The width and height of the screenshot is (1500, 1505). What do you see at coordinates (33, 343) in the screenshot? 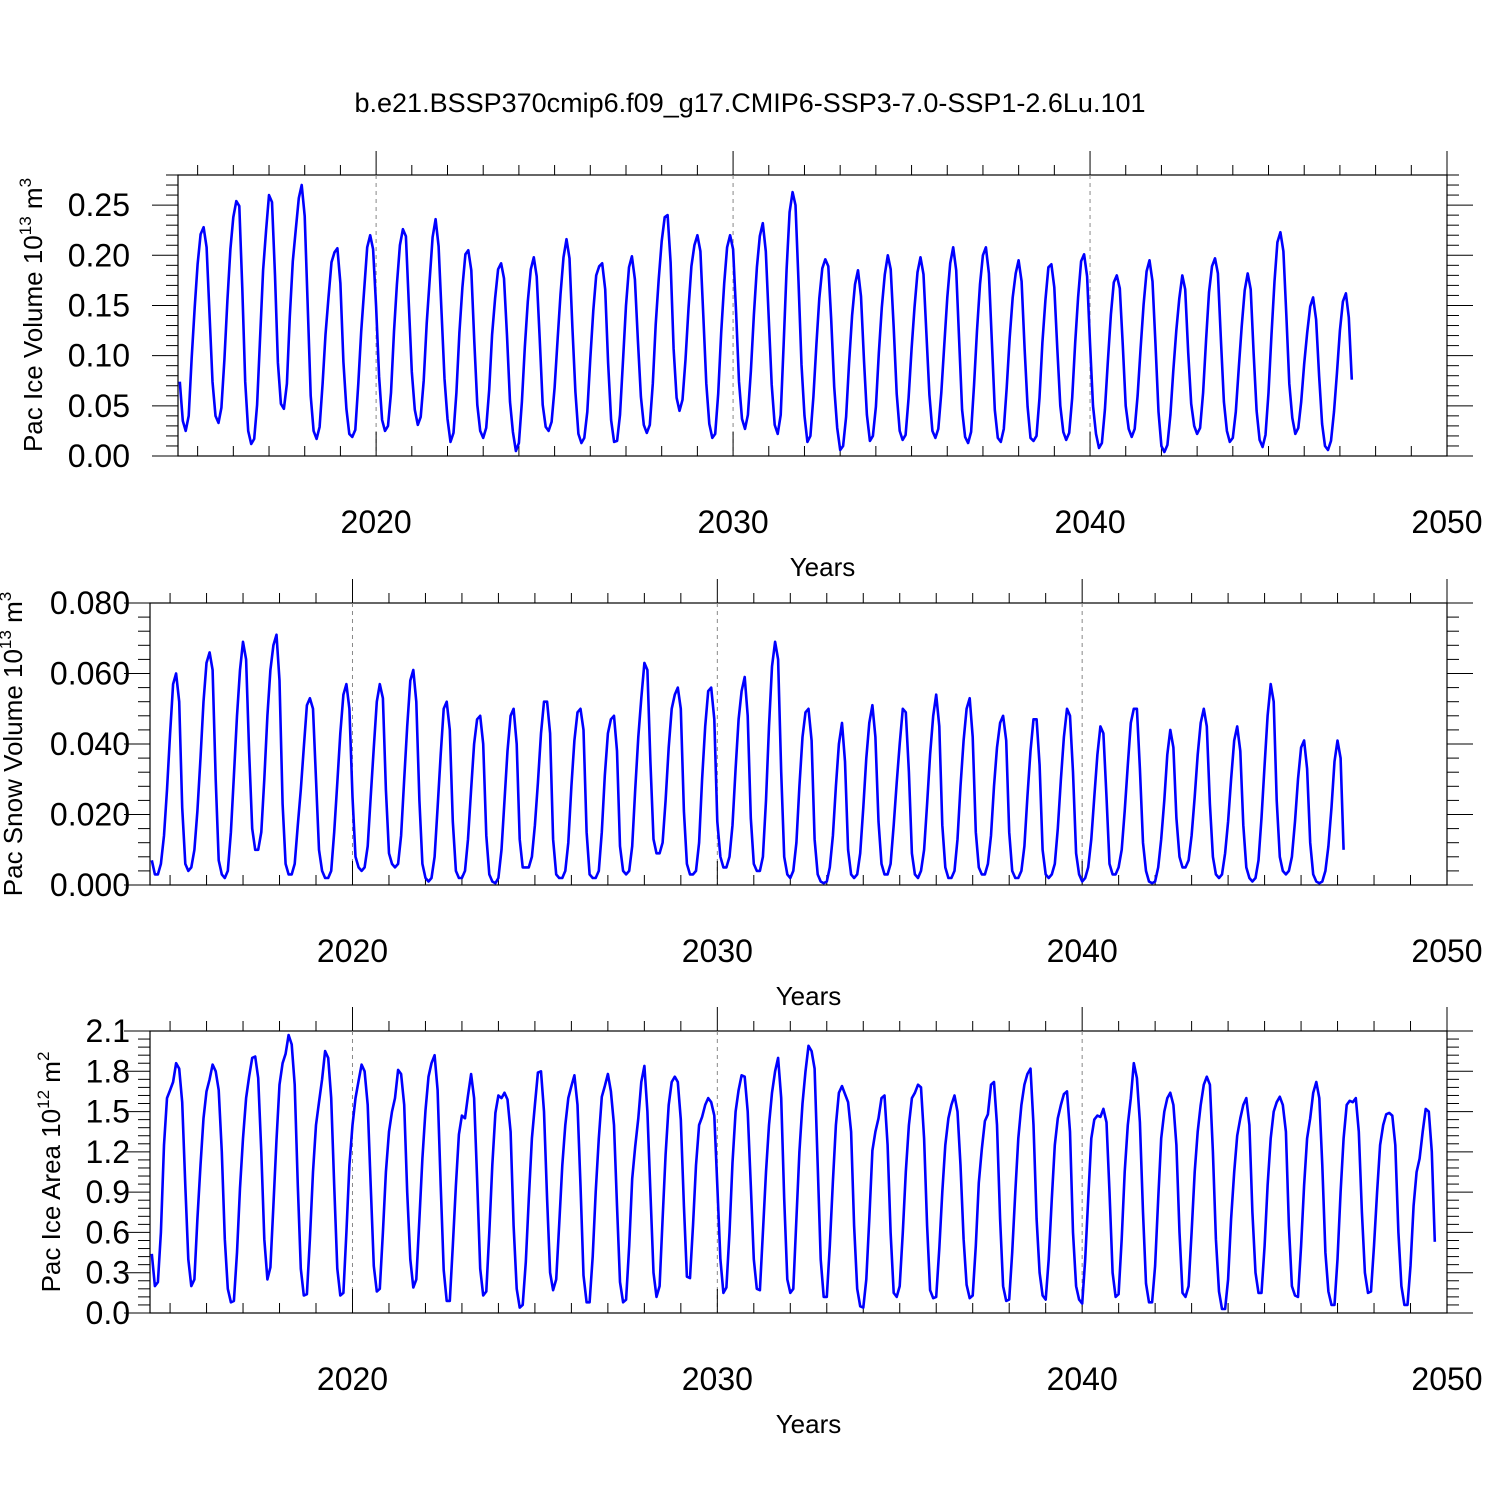
I see `y-axis-label-text: Pac Ice Volume 10` at bounding box center [33, 343].